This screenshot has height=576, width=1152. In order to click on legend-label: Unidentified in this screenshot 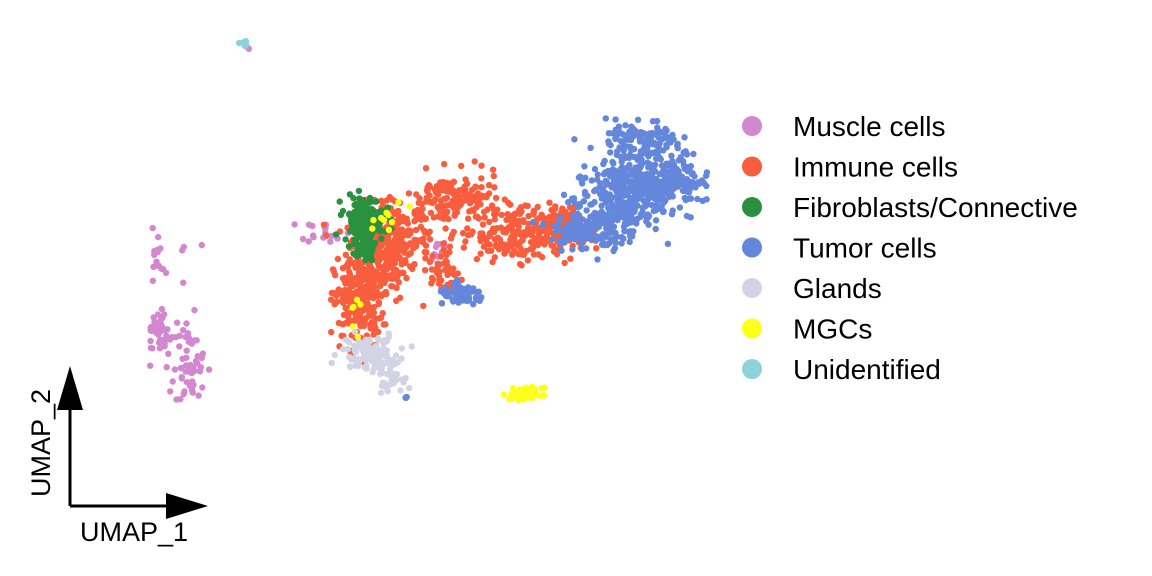, I will do `click(867, 369)`.